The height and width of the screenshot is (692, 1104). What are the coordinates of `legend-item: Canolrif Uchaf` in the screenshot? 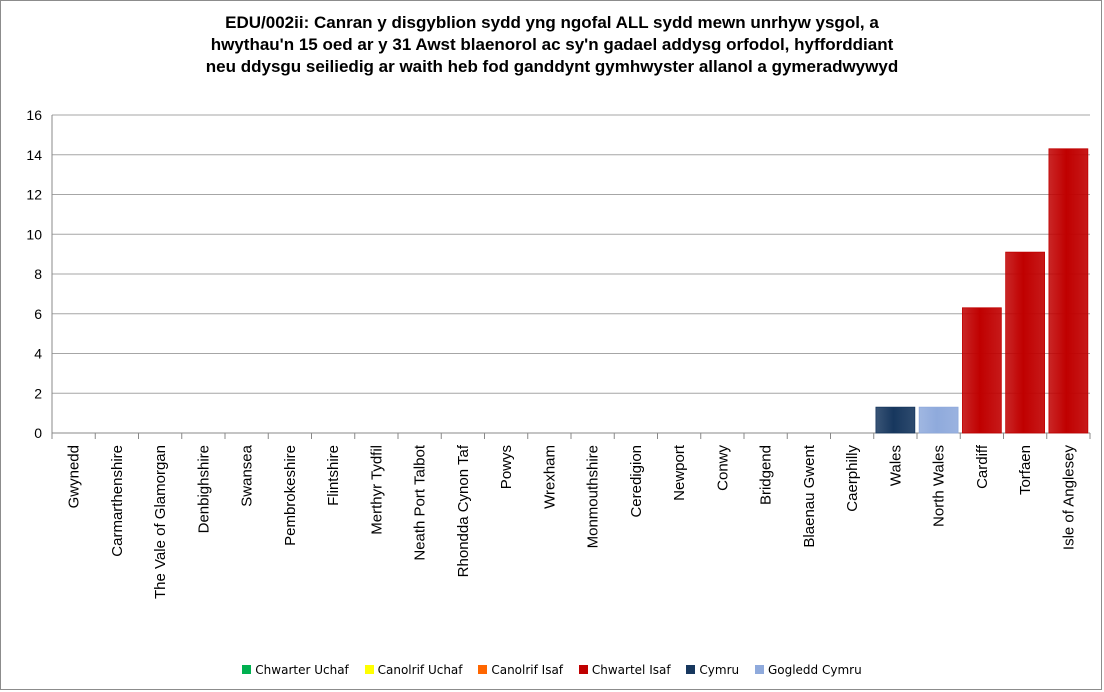 It's located at (413, 670).